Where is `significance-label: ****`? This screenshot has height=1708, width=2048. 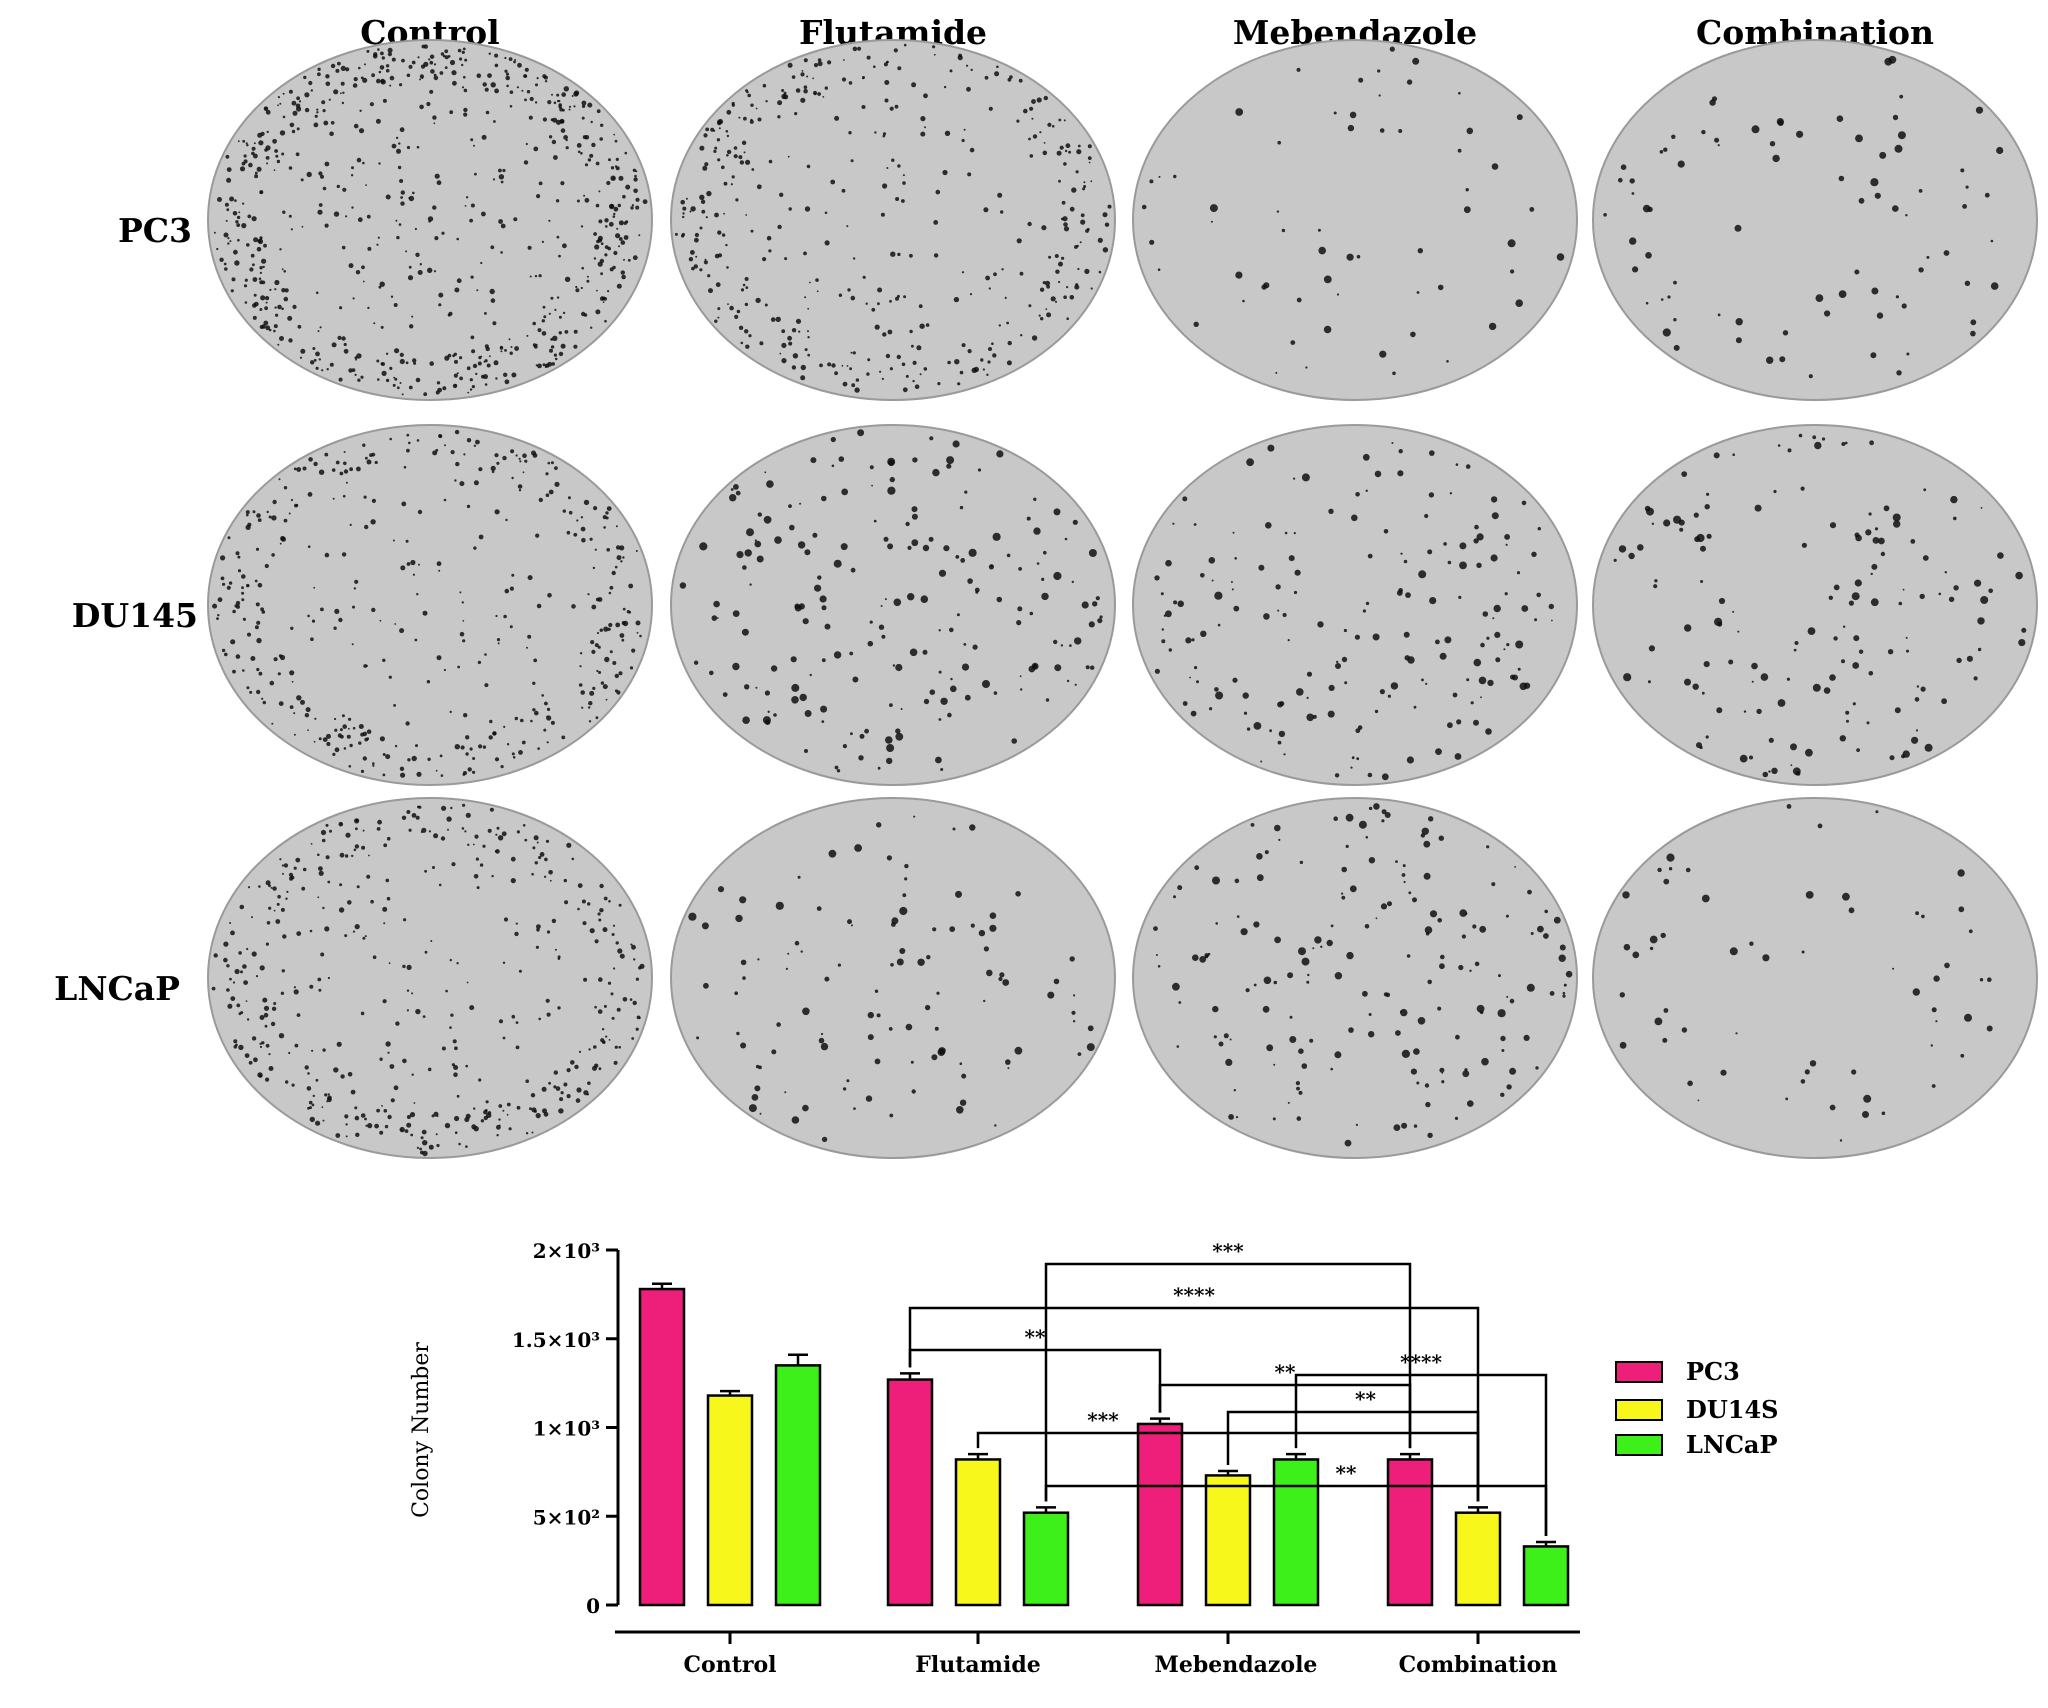
significance-label: **** is located at coordinates (1421, 1362).